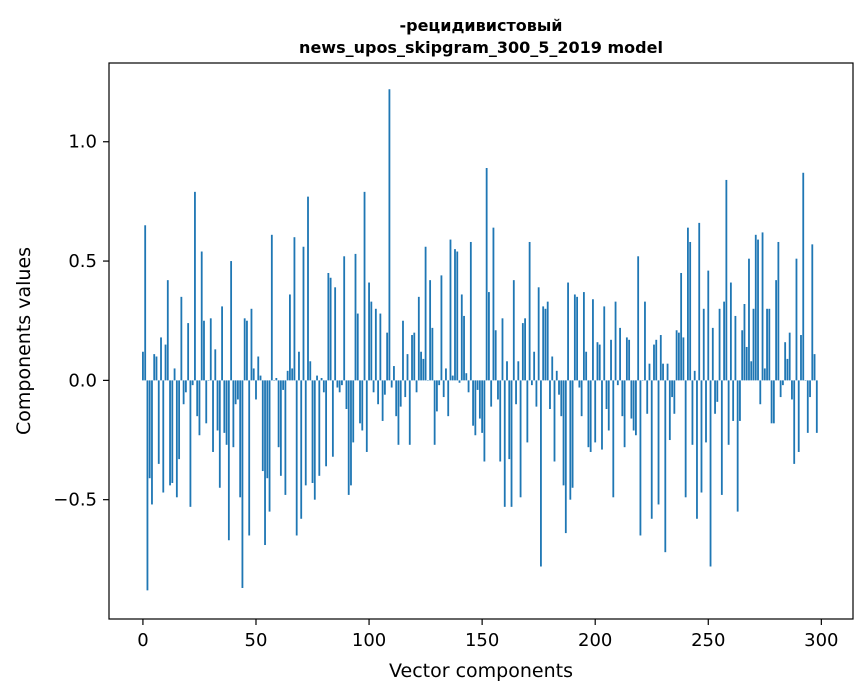  I want to click on x-axis-ticks: 0 50 100 150 200 250 300, so click(488, 635).